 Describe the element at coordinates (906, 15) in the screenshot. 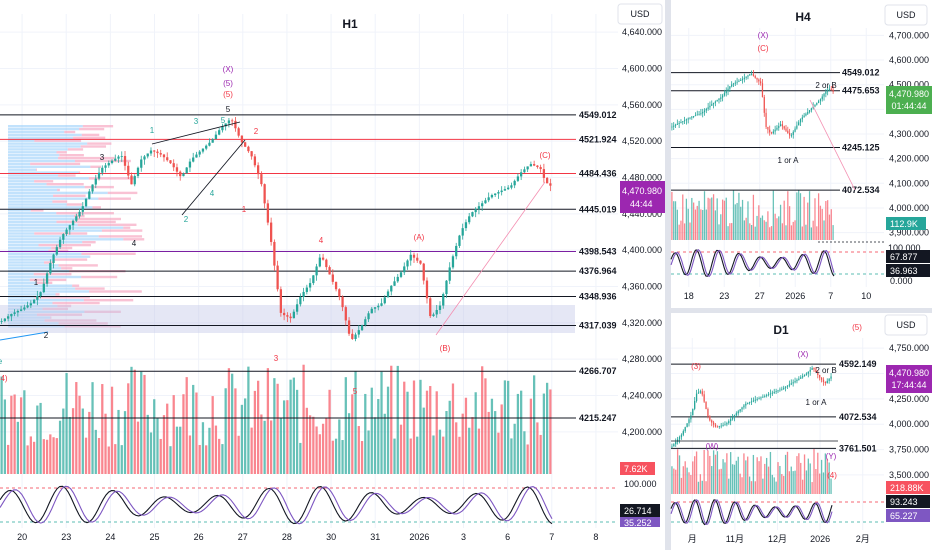

I see `h4-currency-button` at that location.